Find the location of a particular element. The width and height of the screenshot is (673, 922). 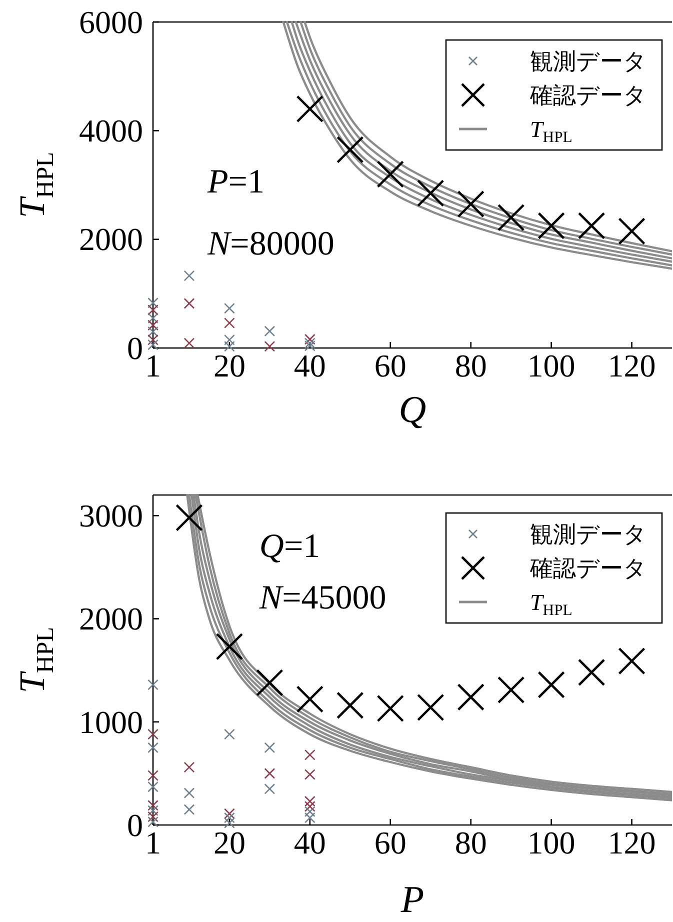

y-tick-label: 6000 is located at coordinates (111, 22).